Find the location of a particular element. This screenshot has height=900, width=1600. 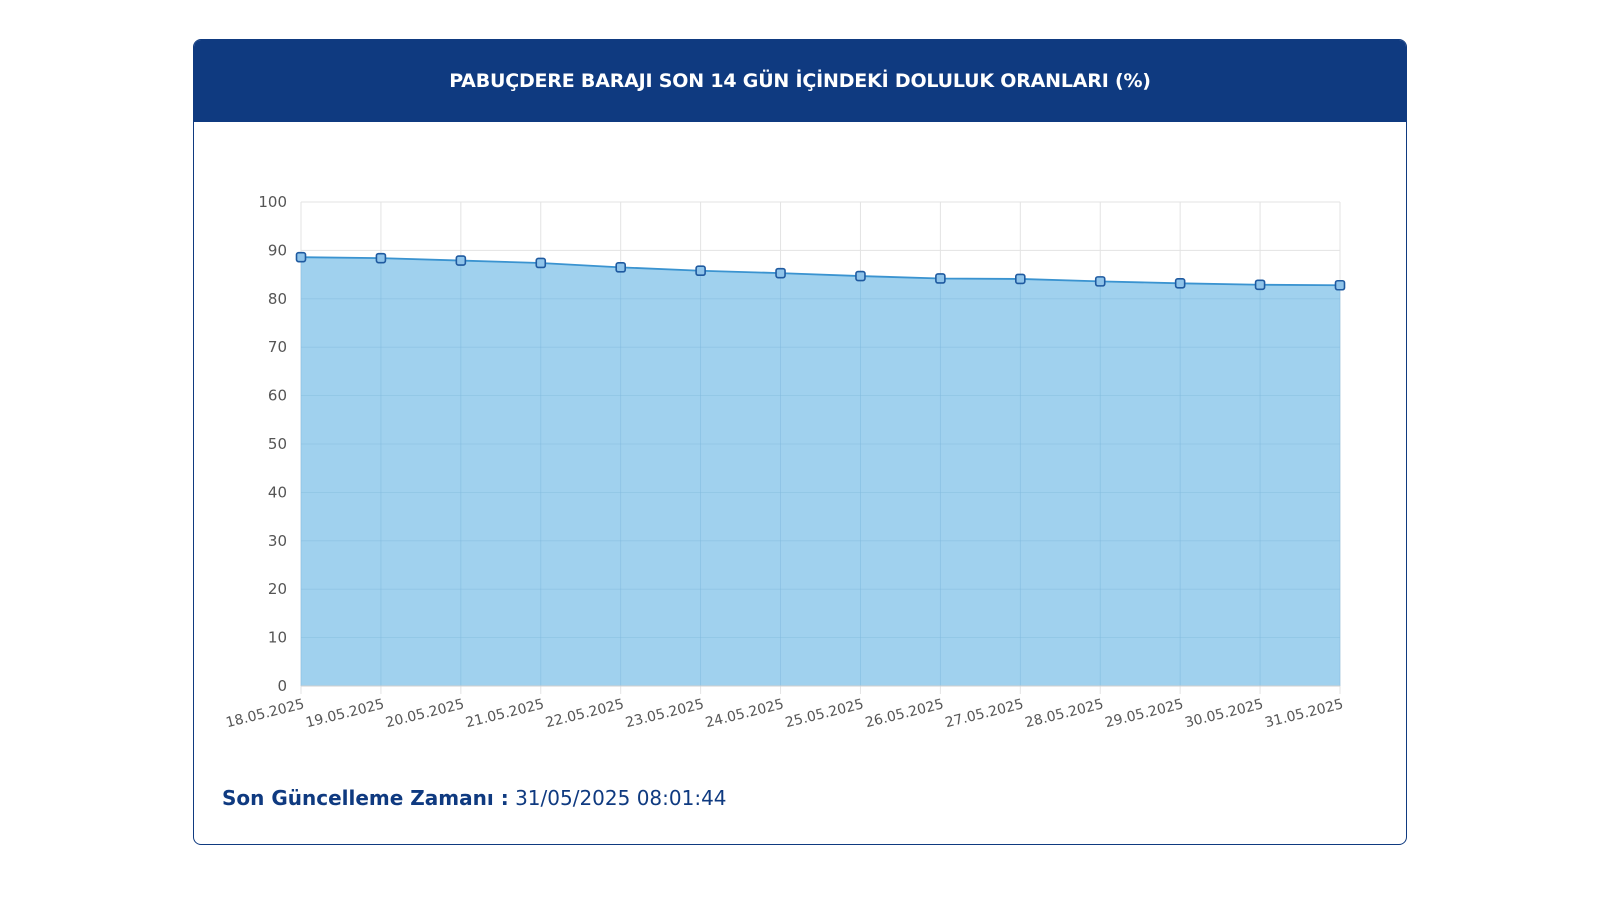

y-tick-label: 30 is located at coordinates (277, 541).